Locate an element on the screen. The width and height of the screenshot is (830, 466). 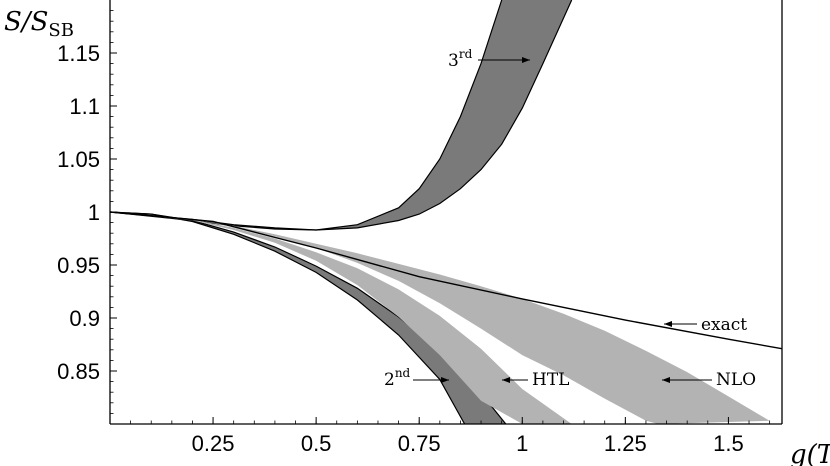
annotation-label: exact is located at coordinates (724, 325).